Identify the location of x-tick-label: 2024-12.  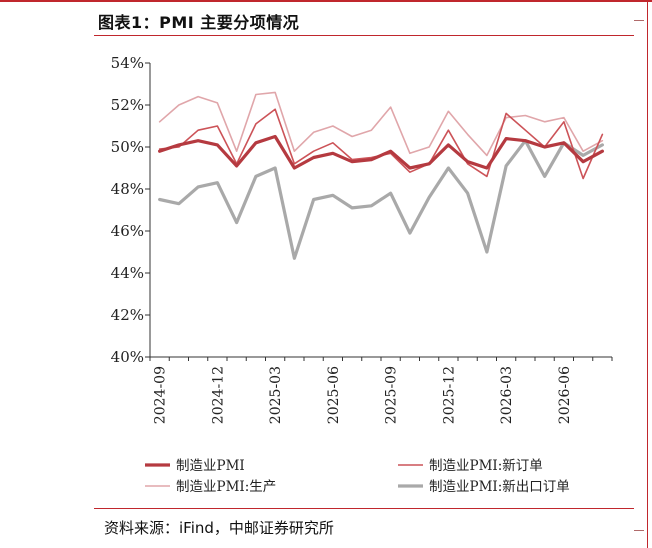
(218, 395).